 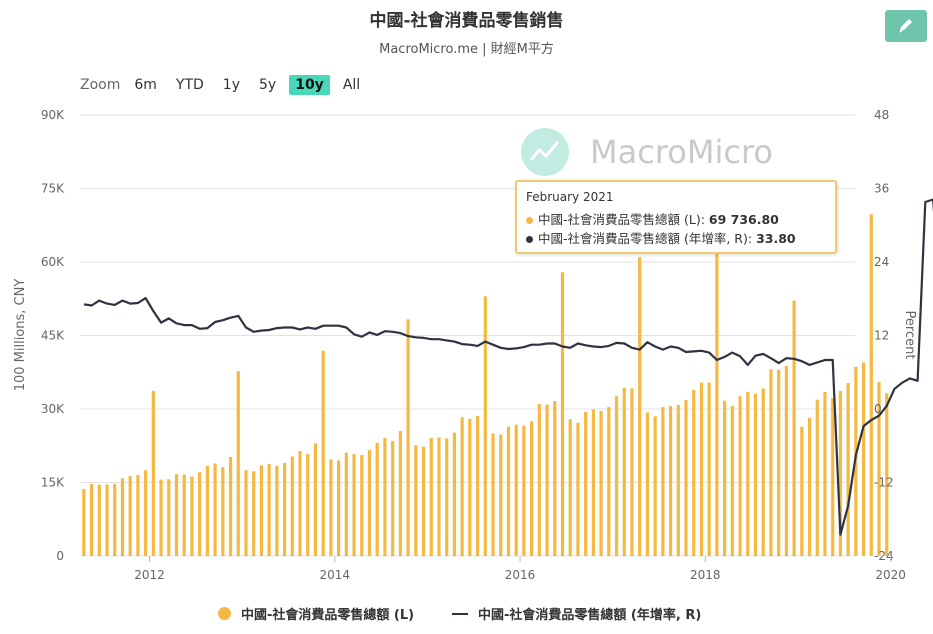 I want to click on legend-line-icon, so click(x=460, y=613).